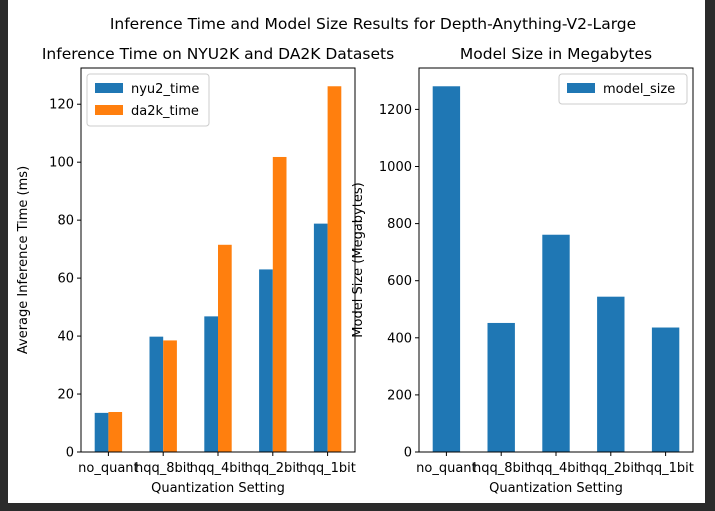 This screenshot has width=715, height=511. What do you see at coordinates (61, 163) in the screenshot?
I see `y-tick-label: 100` at bounding box center [61, 163].